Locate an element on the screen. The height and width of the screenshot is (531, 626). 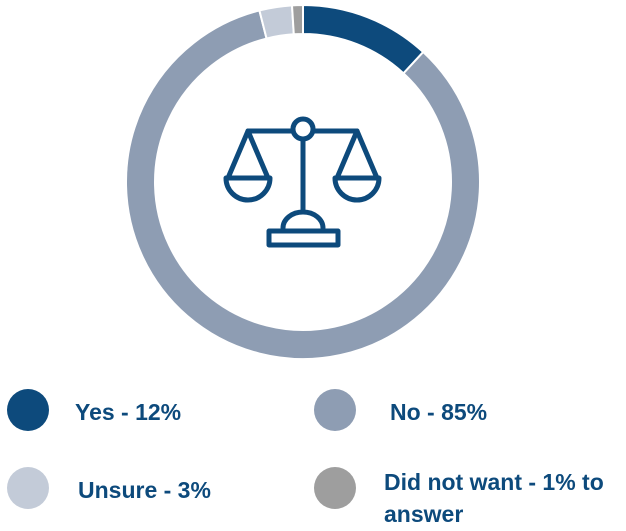
legend-label: Unsure - 3% is located at coordinates (144, 490).